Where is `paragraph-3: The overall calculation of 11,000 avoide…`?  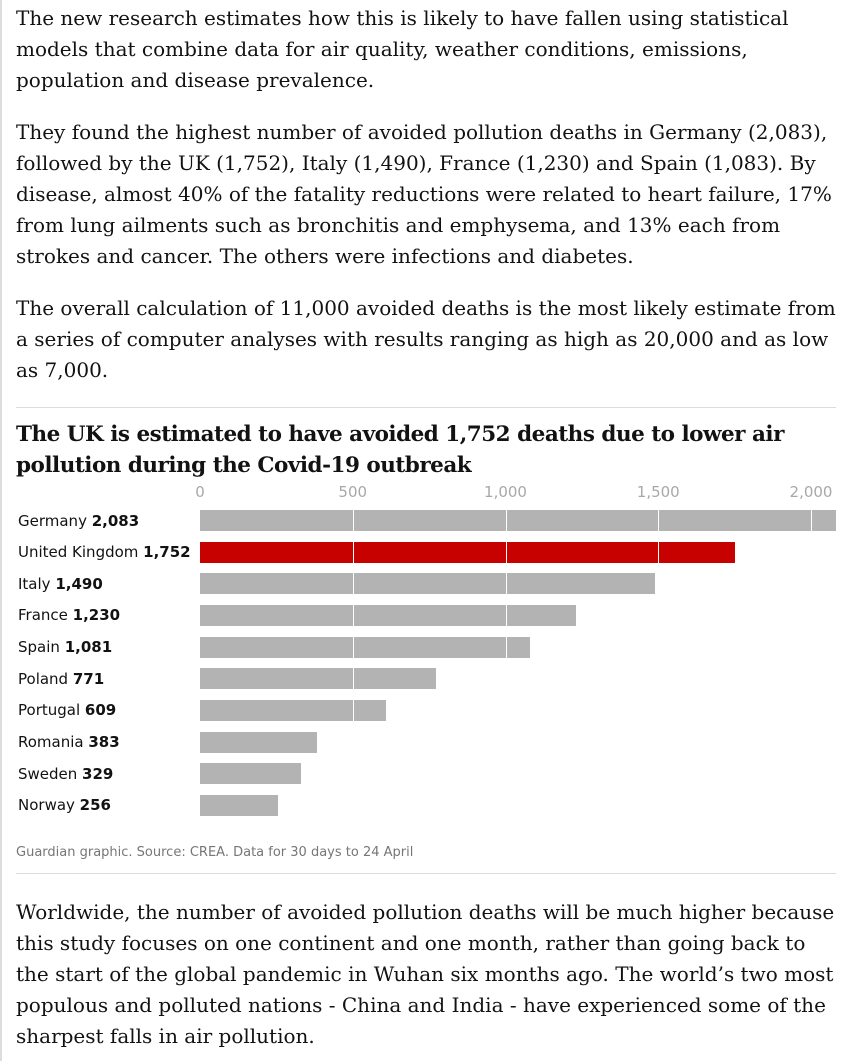
paragraph-3: The overall calculation of 11,000 avoide… is located at coordinates (426, 339).